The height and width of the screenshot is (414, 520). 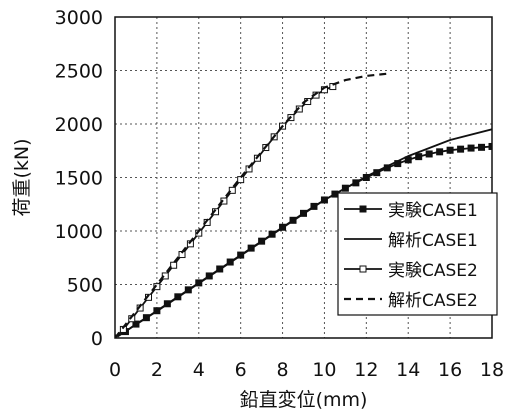 I want to click on legend-box, so click(x=417, y=254).